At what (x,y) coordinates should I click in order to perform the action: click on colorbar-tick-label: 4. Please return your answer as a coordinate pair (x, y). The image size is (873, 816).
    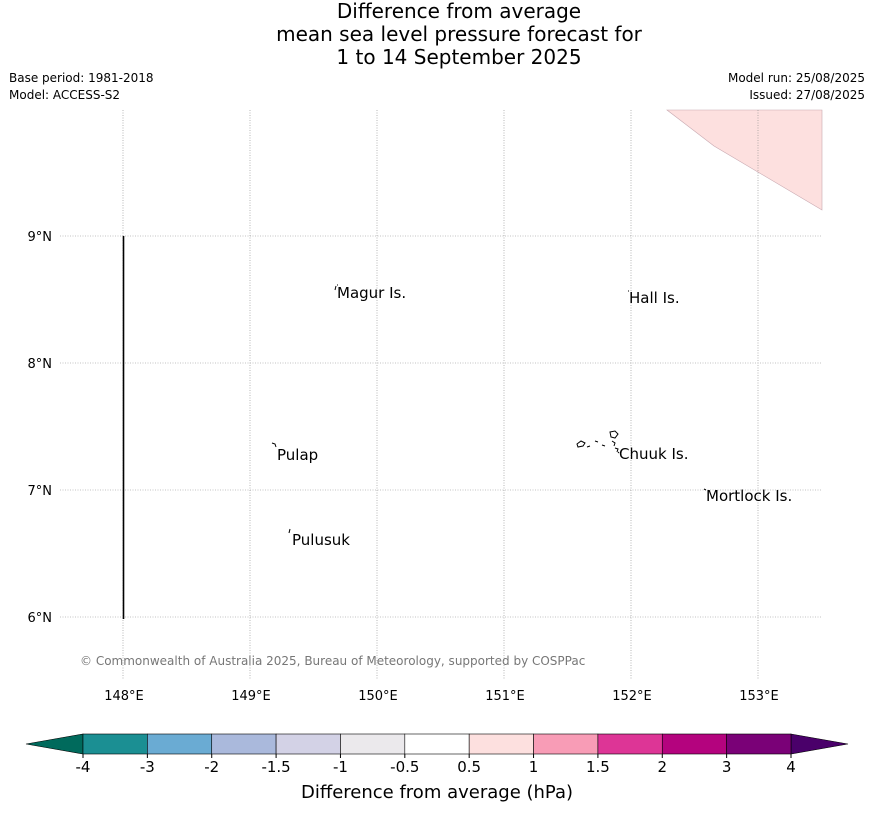
    Looking at the image, I should click on (791, 767).